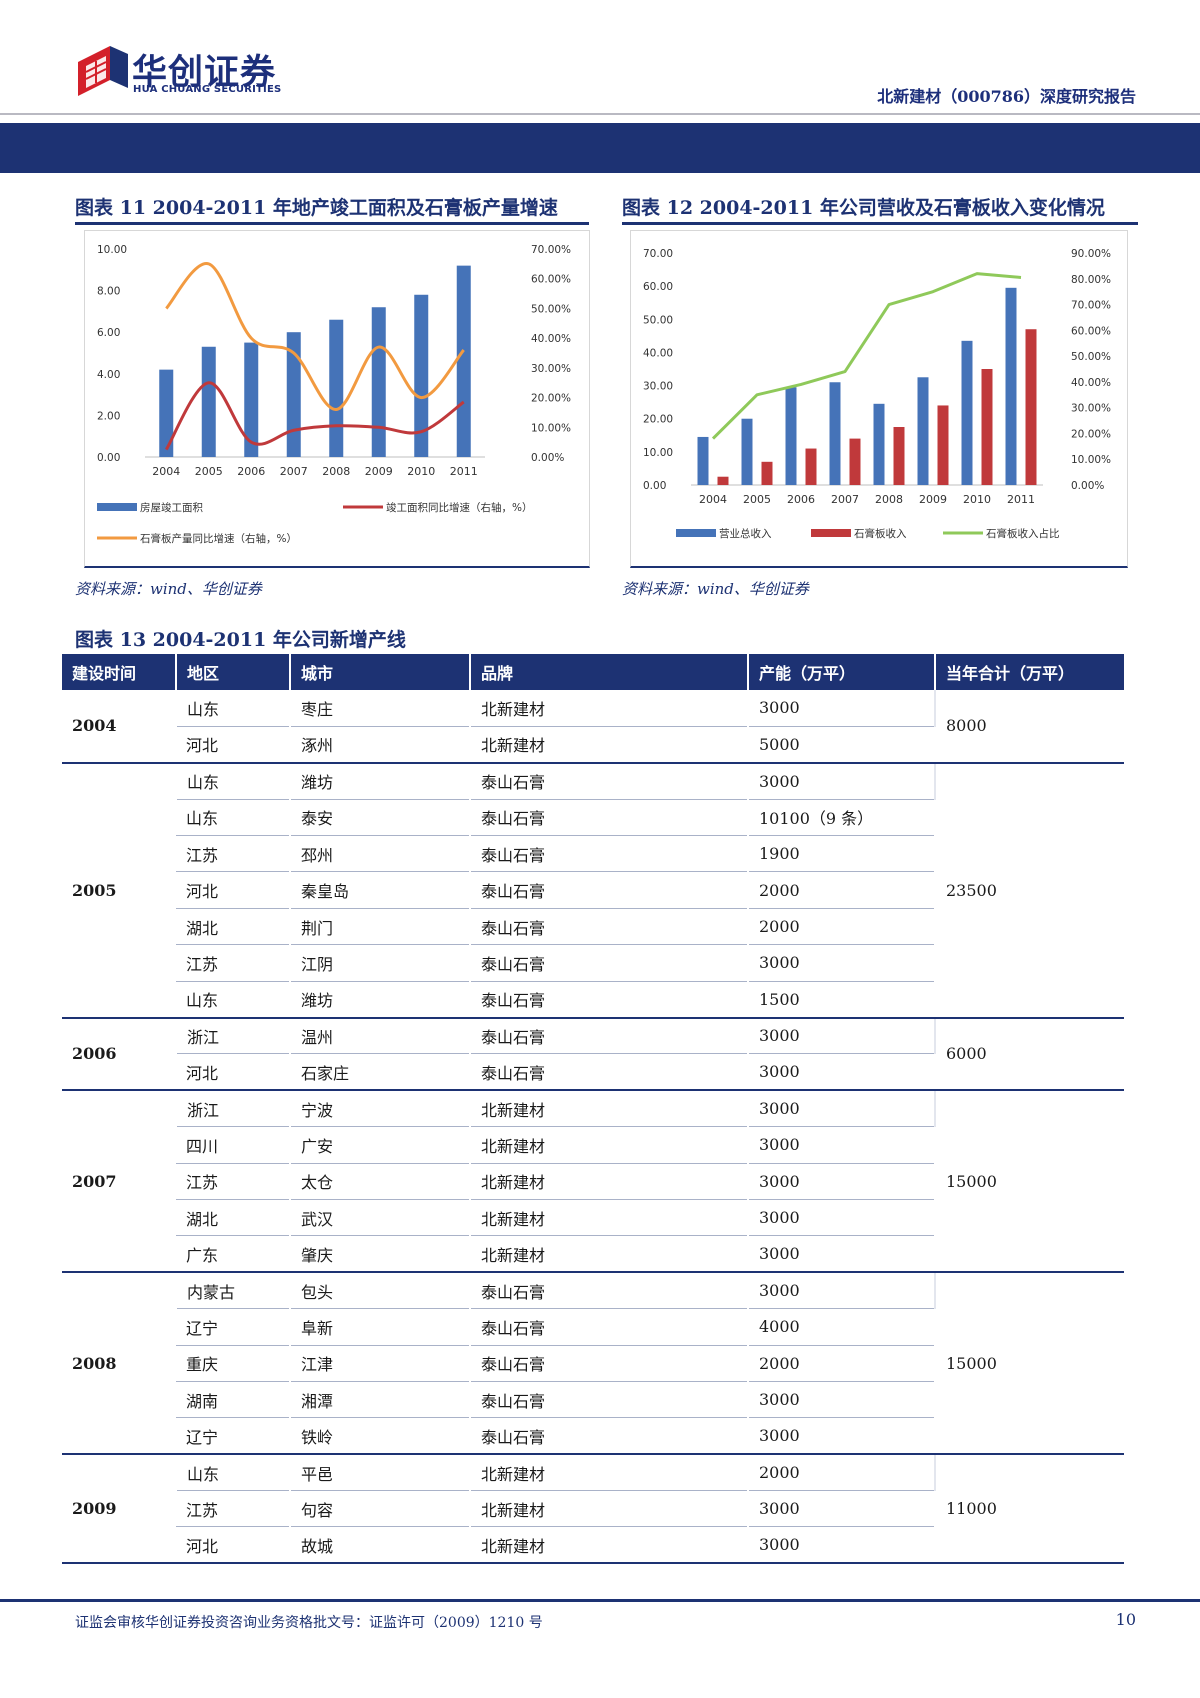 The height and width of the screenshot is (1698, 1200). What do you see at coordinates (112, 250) in the screenshot?
I see `y-left-tick-label: 10.00` at bounding box center [112, 250].